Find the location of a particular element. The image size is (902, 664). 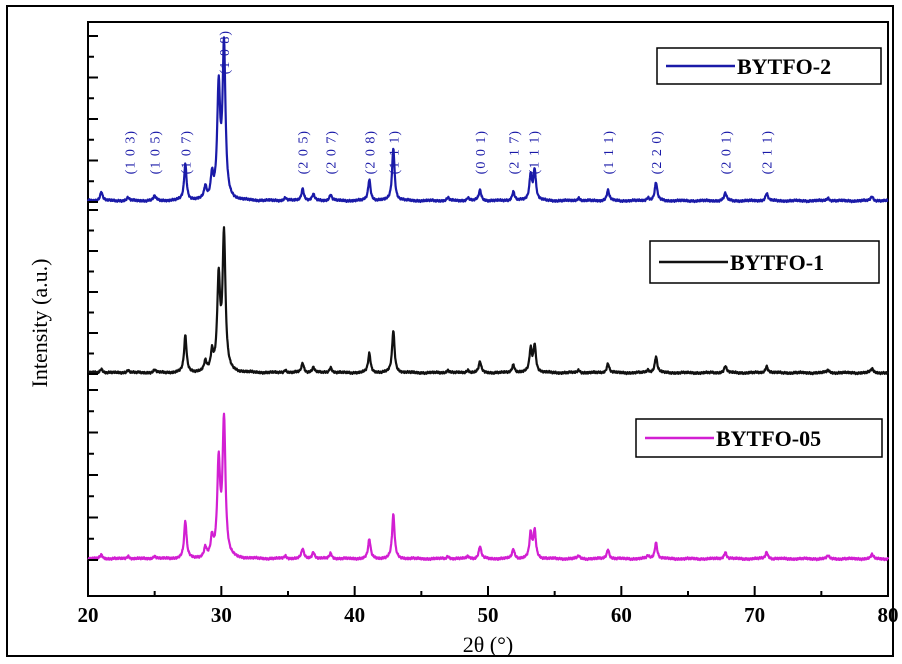

hkl-annotation: (2 0 8) is located at coordinates (370, 152).